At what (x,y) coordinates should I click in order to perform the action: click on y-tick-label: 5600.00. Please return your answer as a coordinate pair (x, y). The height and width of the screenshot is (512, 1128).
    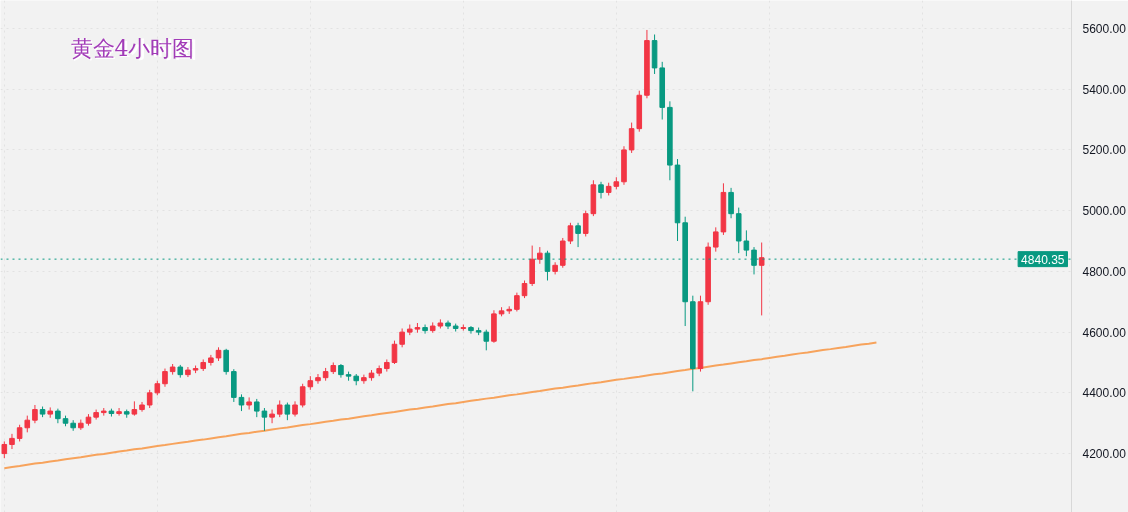
    Looking at the image, I should click on (1104, 28).